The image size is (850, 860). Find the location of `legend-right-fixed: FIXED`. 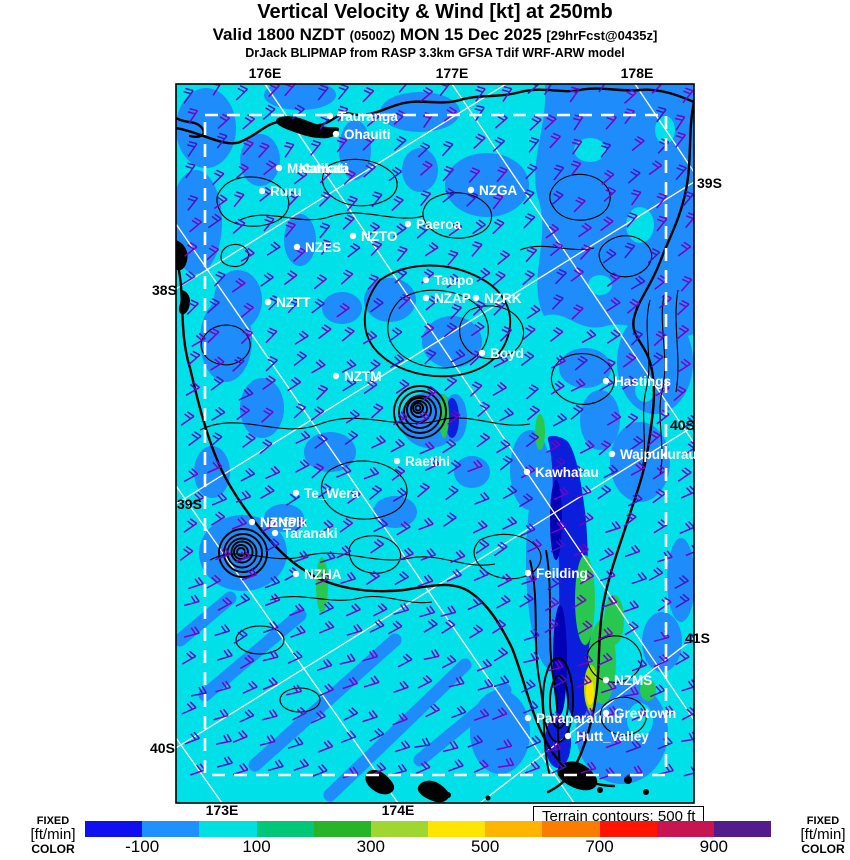

legend-right-fixed: FIXED is located at coordinates (823, 821).